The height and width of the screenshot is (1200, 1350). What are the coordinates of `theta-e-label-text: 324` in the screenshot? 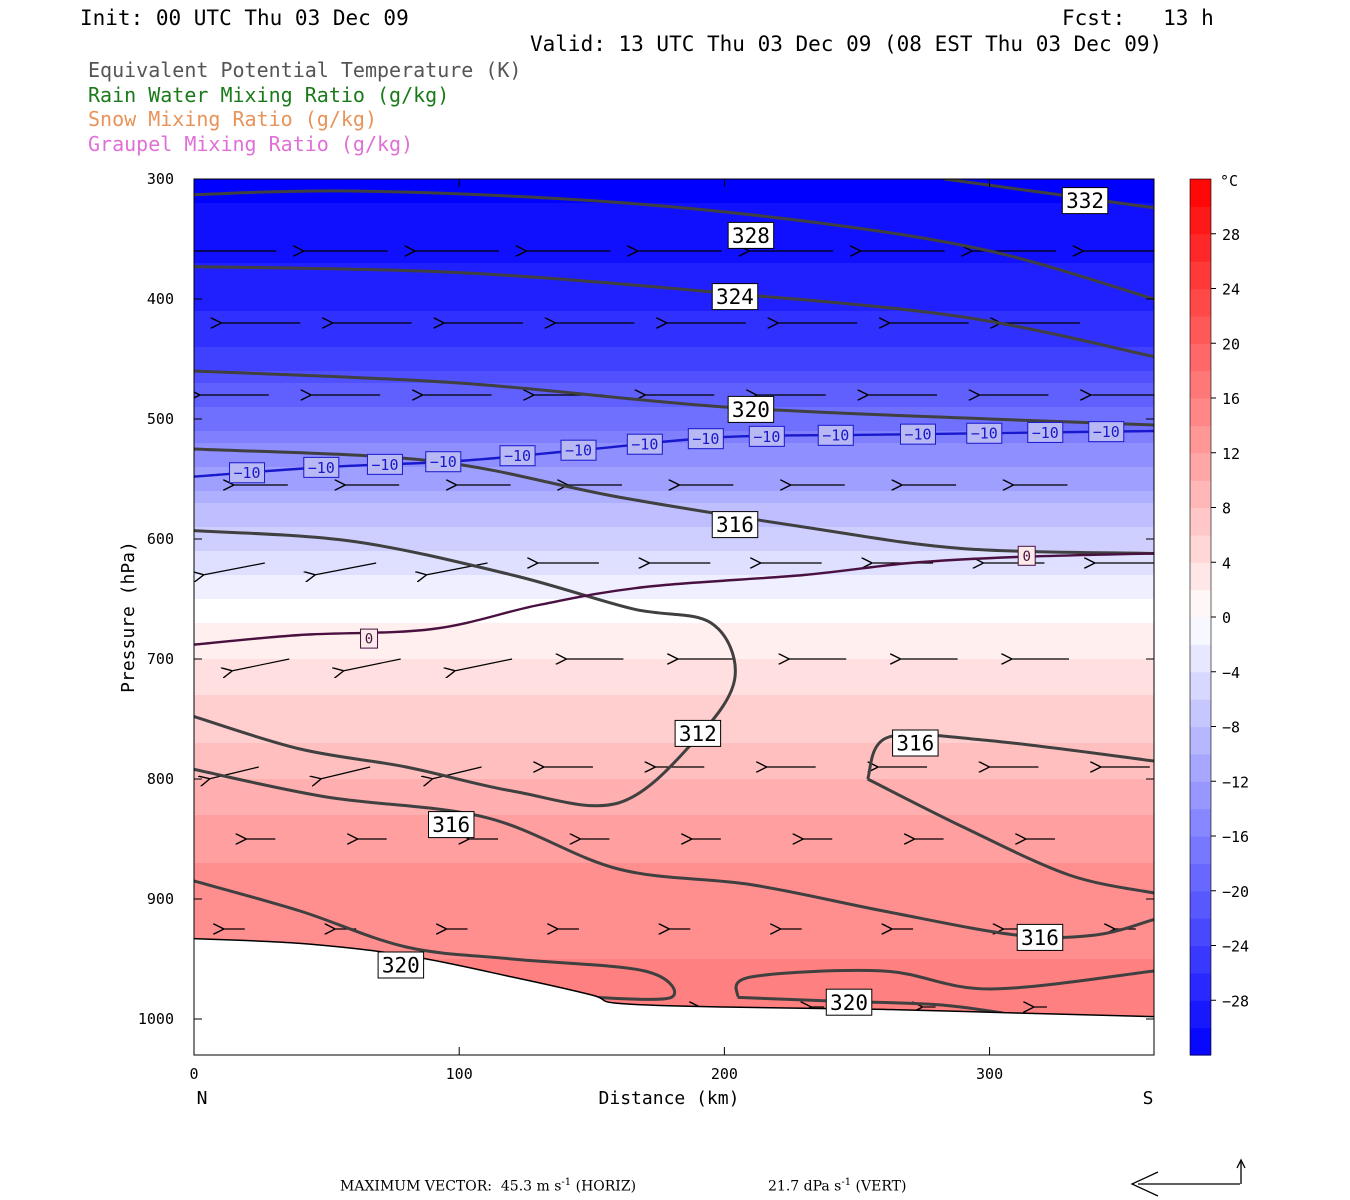 It's located at (735, 297).